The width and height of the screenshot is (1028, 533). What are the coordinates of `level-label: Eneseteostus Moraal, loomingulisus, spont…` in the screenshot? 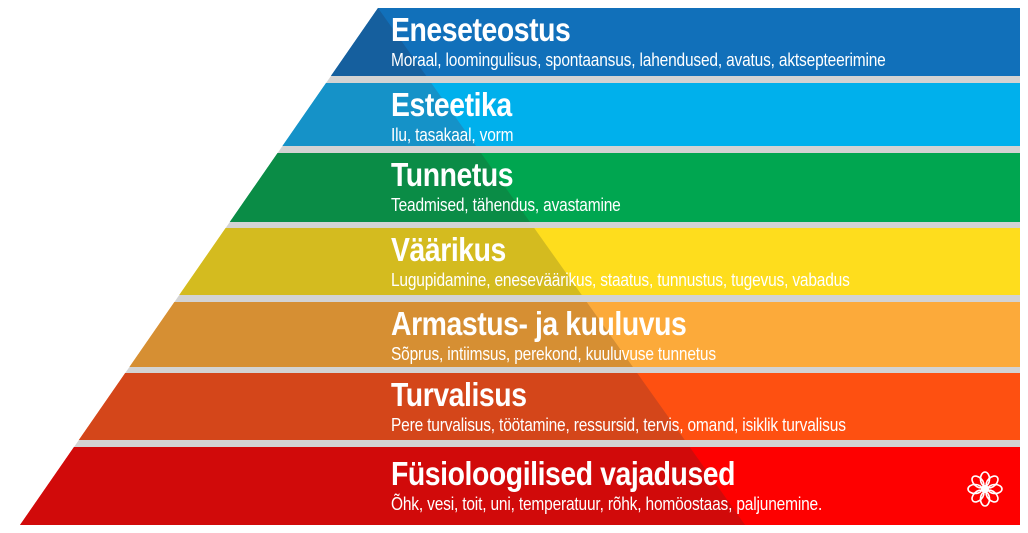 It's located at (638, 41).